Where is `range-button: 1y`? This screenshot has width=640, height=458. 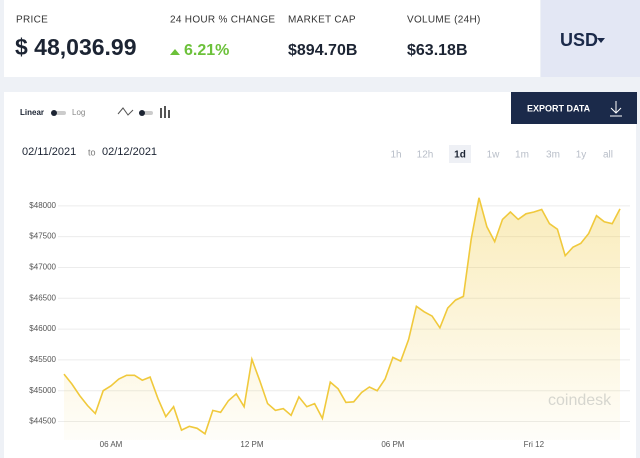
range-button: 1y is located at coordinates (581, 155).